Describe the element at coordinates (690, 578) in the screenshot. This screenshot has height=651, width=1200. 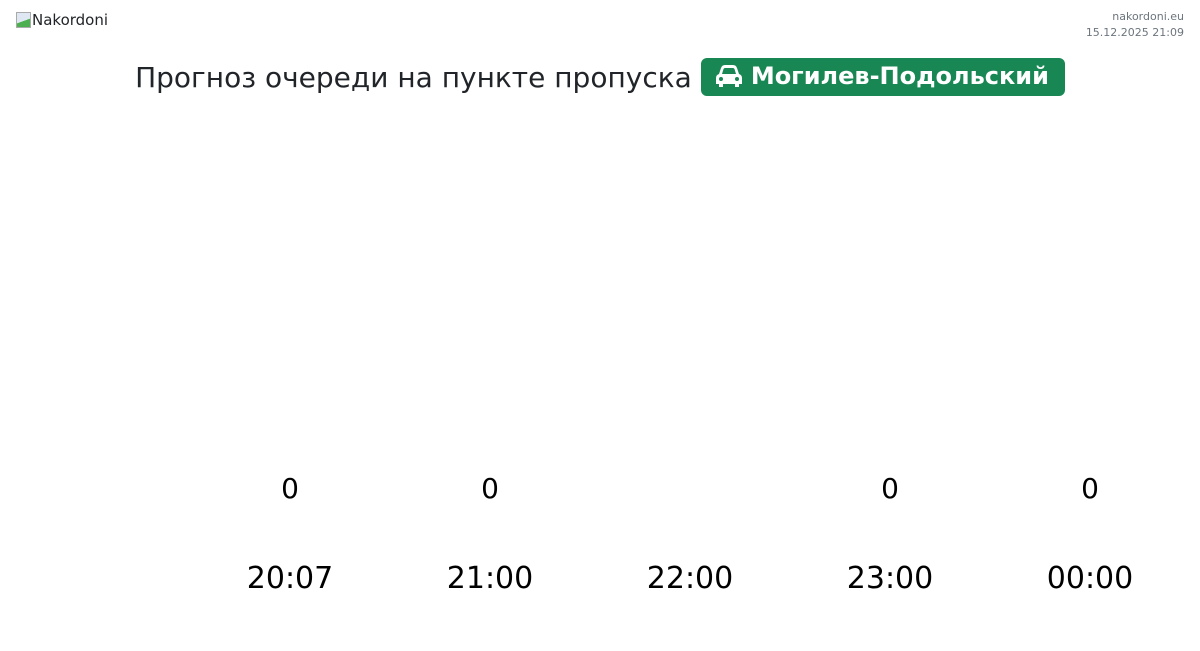
I see `time-label: 22:00` at that location.